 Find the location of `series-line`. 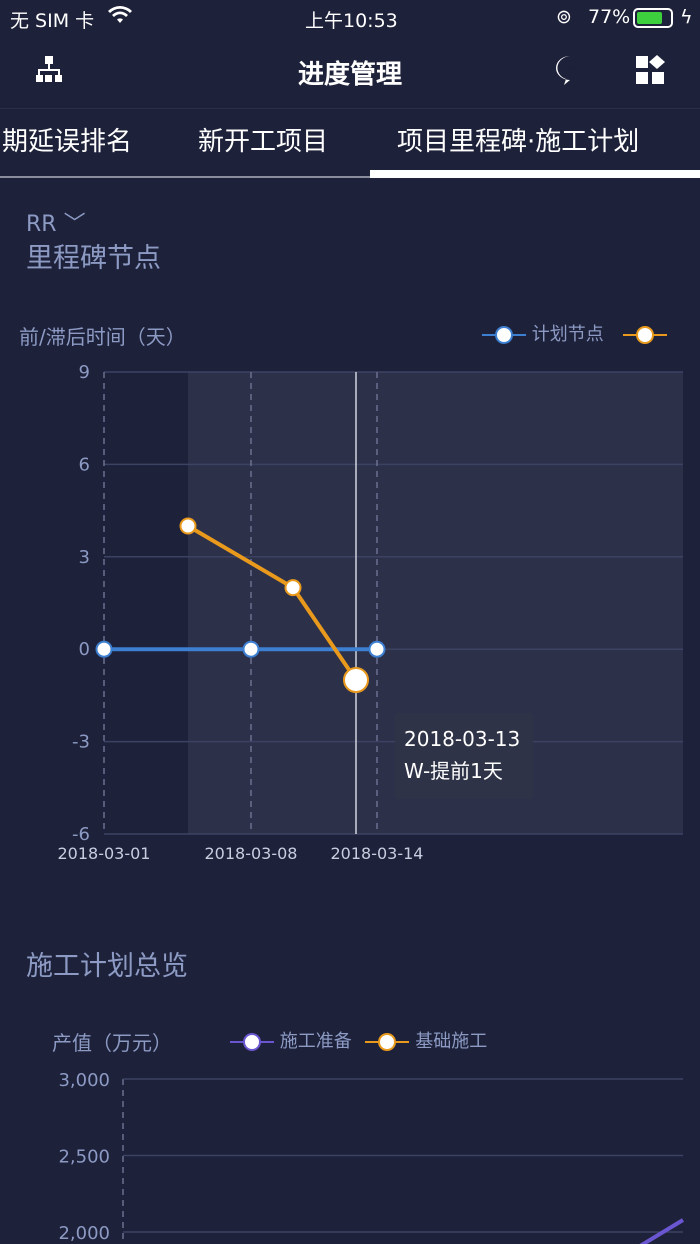

series-line is located at coordinates (662, 1231).